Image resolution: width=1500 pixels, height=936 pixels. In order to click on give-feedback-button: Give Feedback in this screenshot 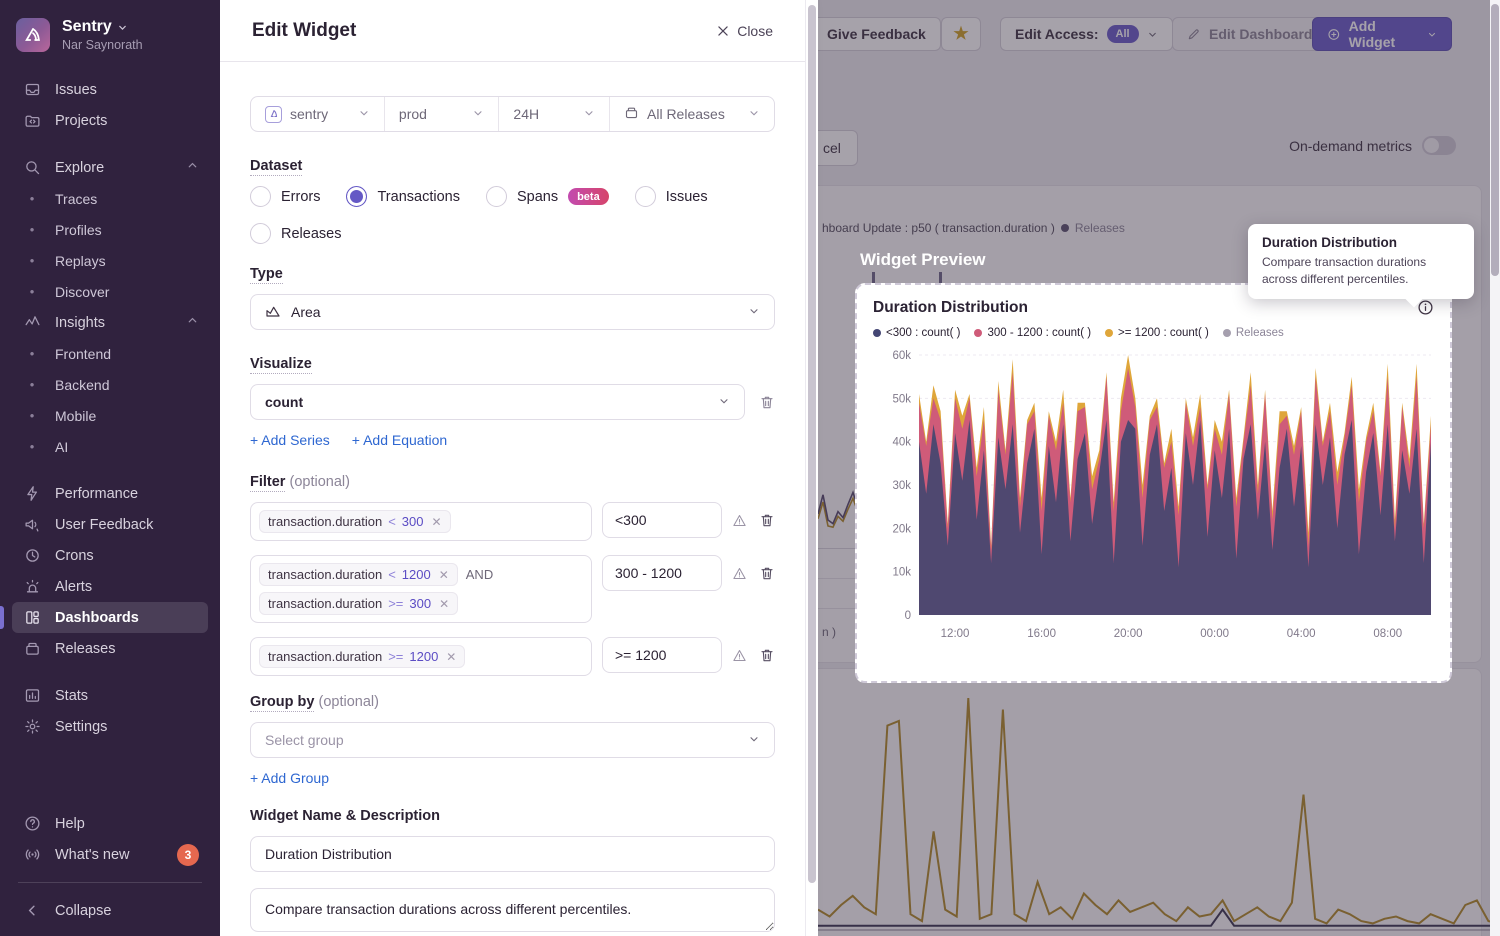, I will do `click(879, 34)`.